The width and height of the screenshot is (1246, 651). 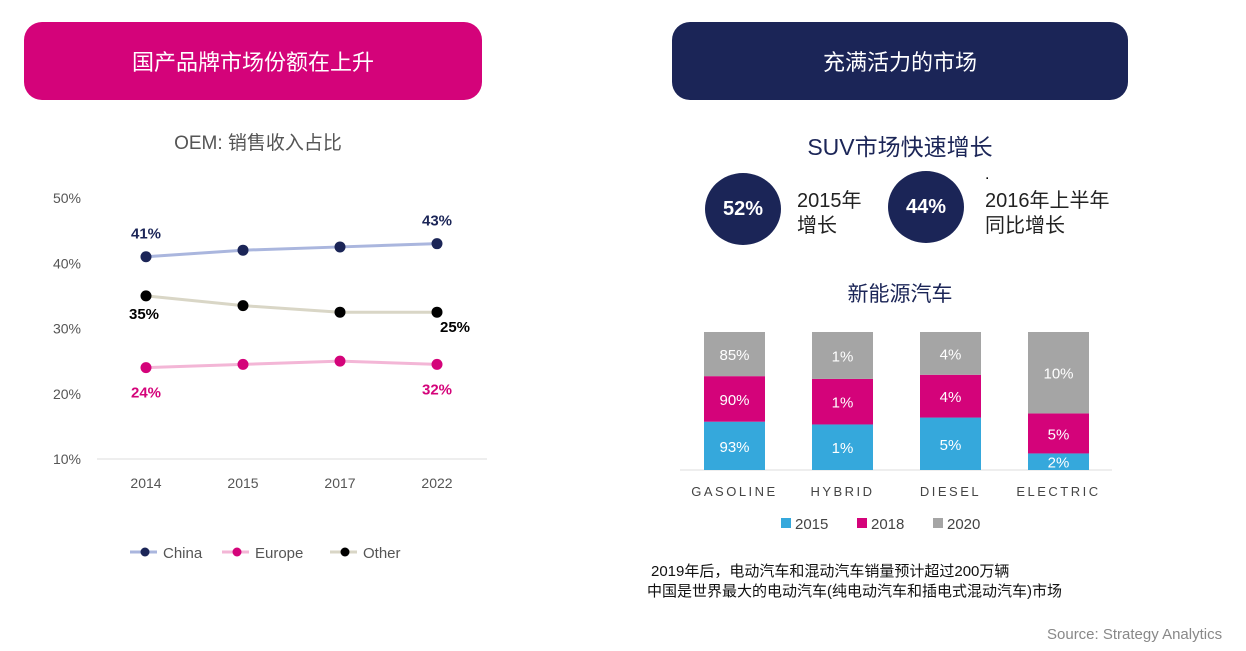 I want to click on note-2: 中国是世界最大的电动汽车(纯电动汽车和插电式混动汽车)市场, so click(x=854, y=591).